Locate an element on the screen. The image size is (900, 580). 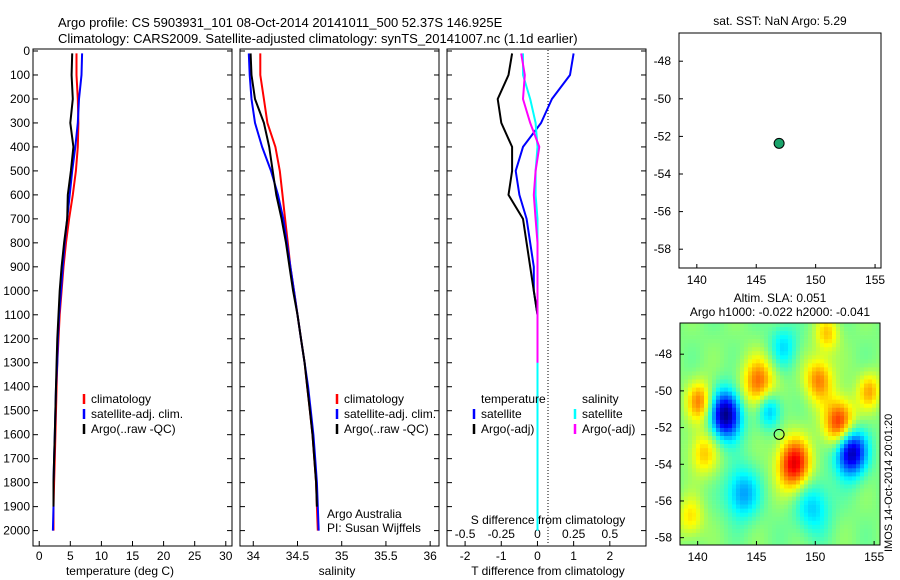
x-tick-label: 145 is located at coordinates (756, 557).